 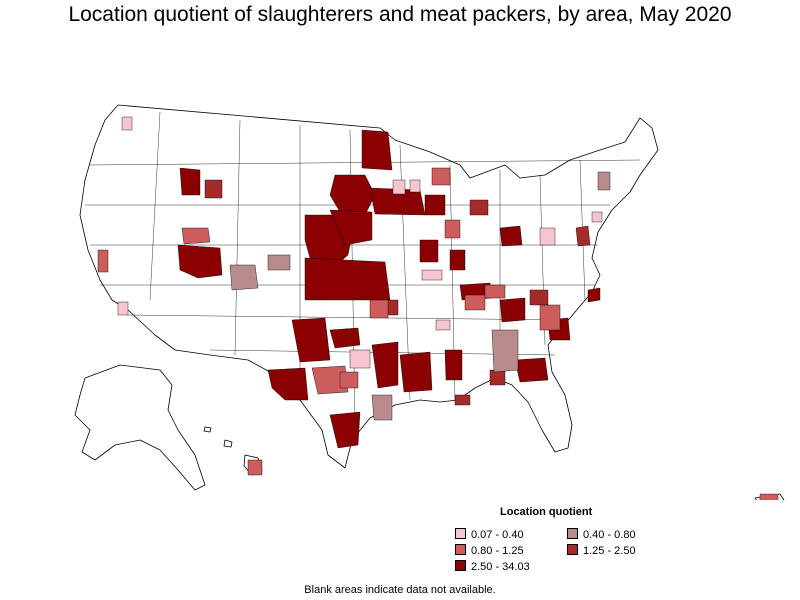 I want to click on legend-label: 0.07 - 0.40, so click(x=497, y=535).